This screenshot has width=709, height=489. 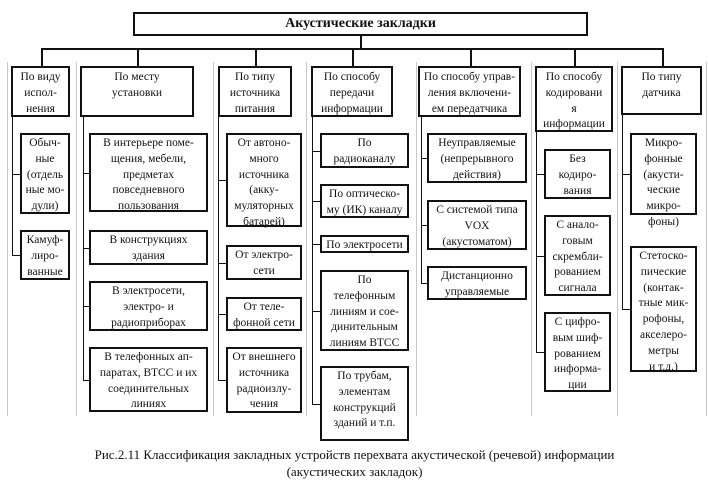 What do you see at coordinates (477, 283) in the screenshot?
I see `category-item: Дистанционно управляемые` at bounding box center [477, 283].